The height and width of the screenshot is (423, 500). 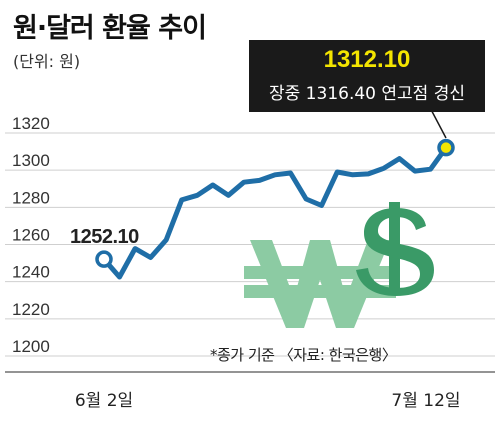 I want to click on x-tick-label-end: 7월 12일, so click(x=425, y=401).